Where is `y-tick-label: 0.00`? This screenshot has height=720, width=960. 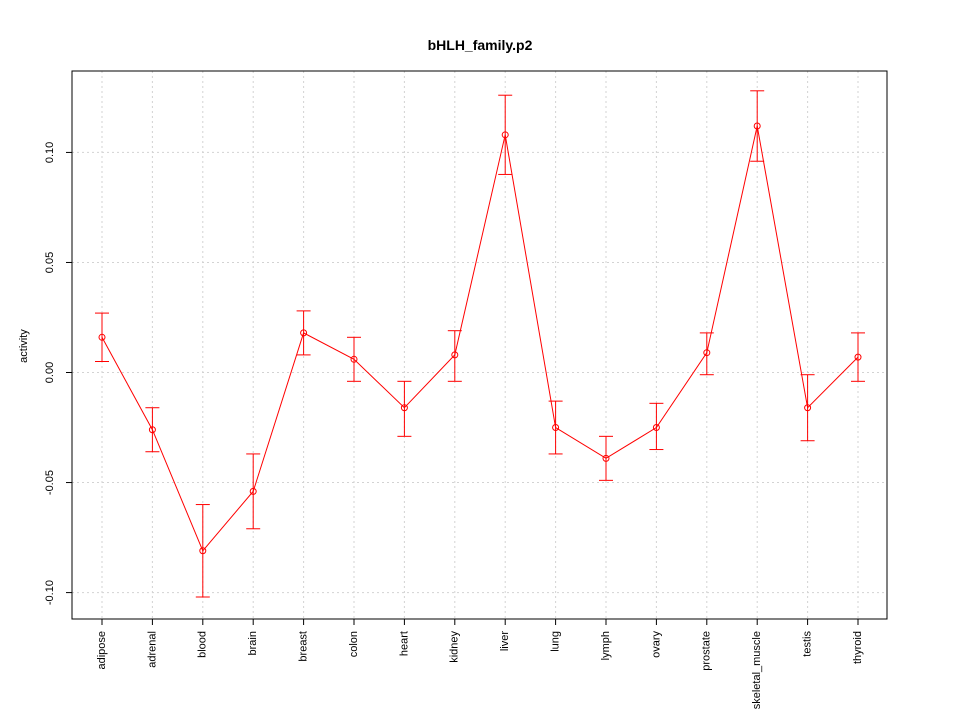 y-tick-label: 0.00 is located at coordinates (50, 372).